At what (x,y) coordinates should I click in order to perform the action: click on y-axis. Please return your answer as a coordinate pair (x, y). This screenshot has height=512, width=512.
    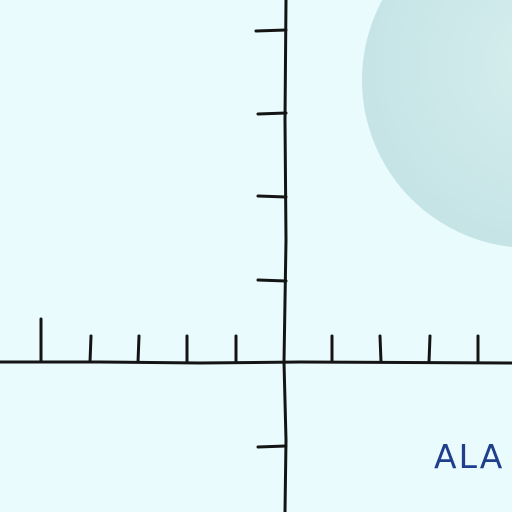
    Looking at the image, I should click on (285, 256).